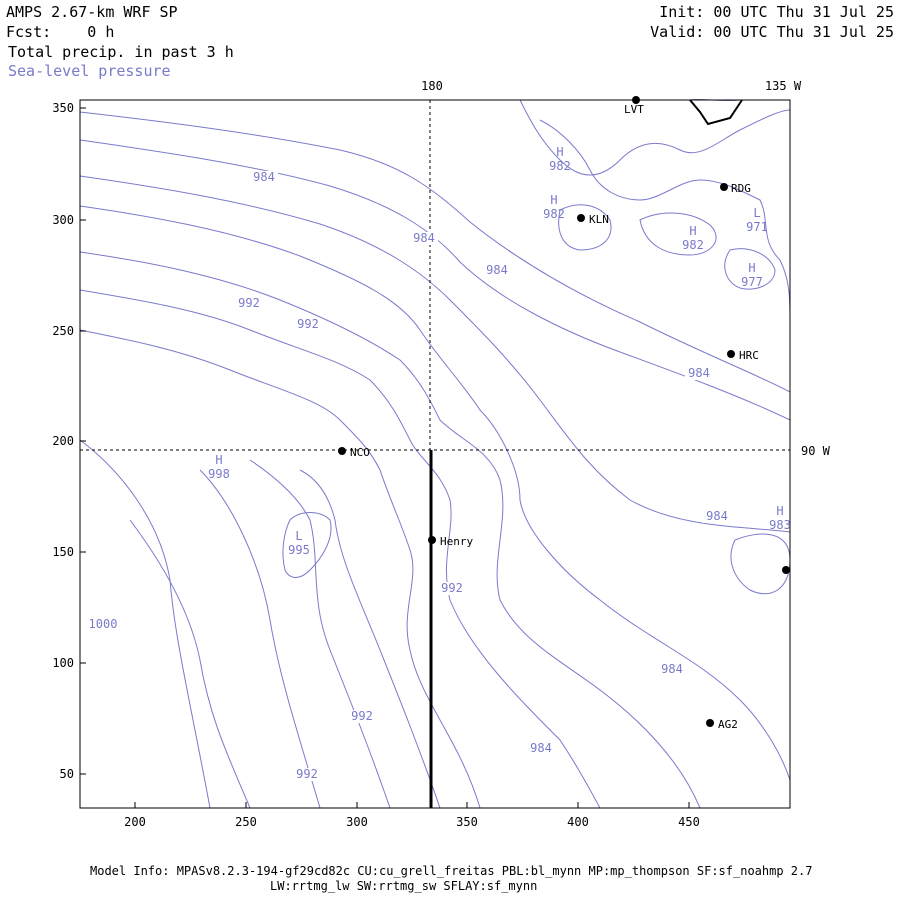  I want to click on x-tick-label: 400, so click(578, 822).